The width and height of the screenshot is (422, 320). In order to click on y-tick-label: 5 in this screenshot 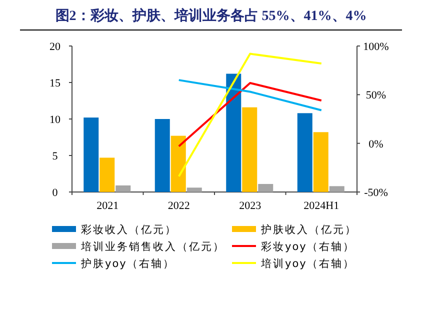, I will do `click(55, 156)`.